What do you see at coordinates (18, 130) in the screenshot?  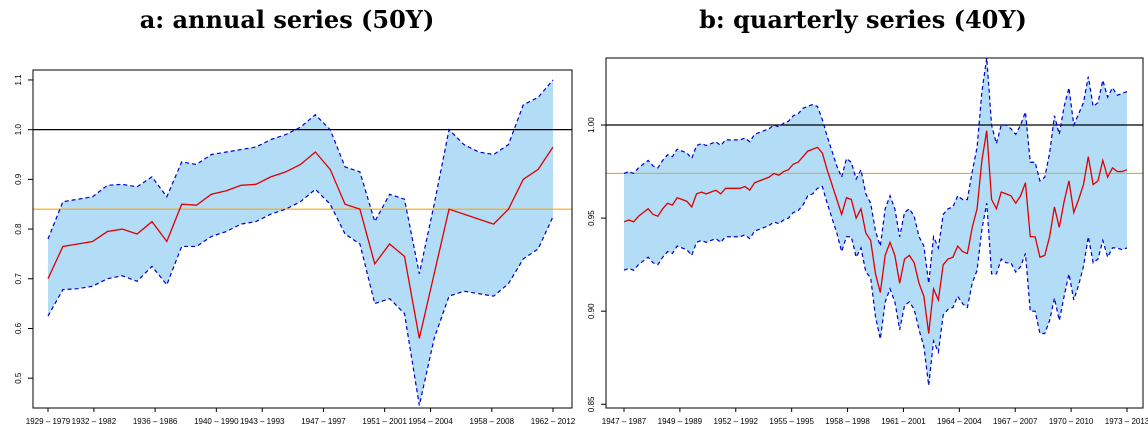 I see `y-tick-label-annual: 1.0` at bounding box center [18, 130].